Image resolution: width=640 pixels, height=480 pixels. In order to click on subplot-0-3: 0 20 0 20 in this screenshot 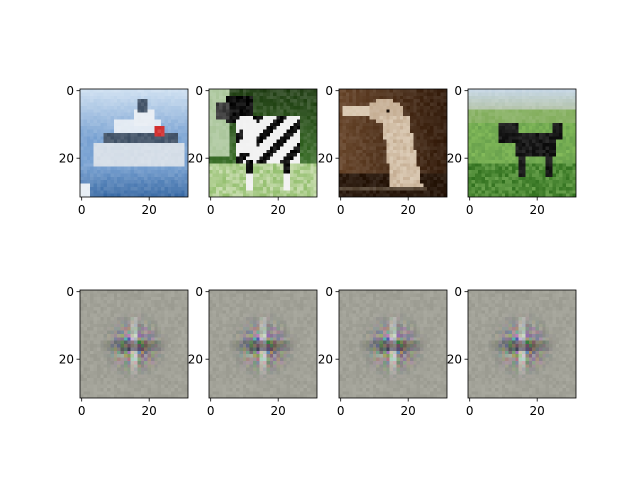, I will do `click(512, 150)`.